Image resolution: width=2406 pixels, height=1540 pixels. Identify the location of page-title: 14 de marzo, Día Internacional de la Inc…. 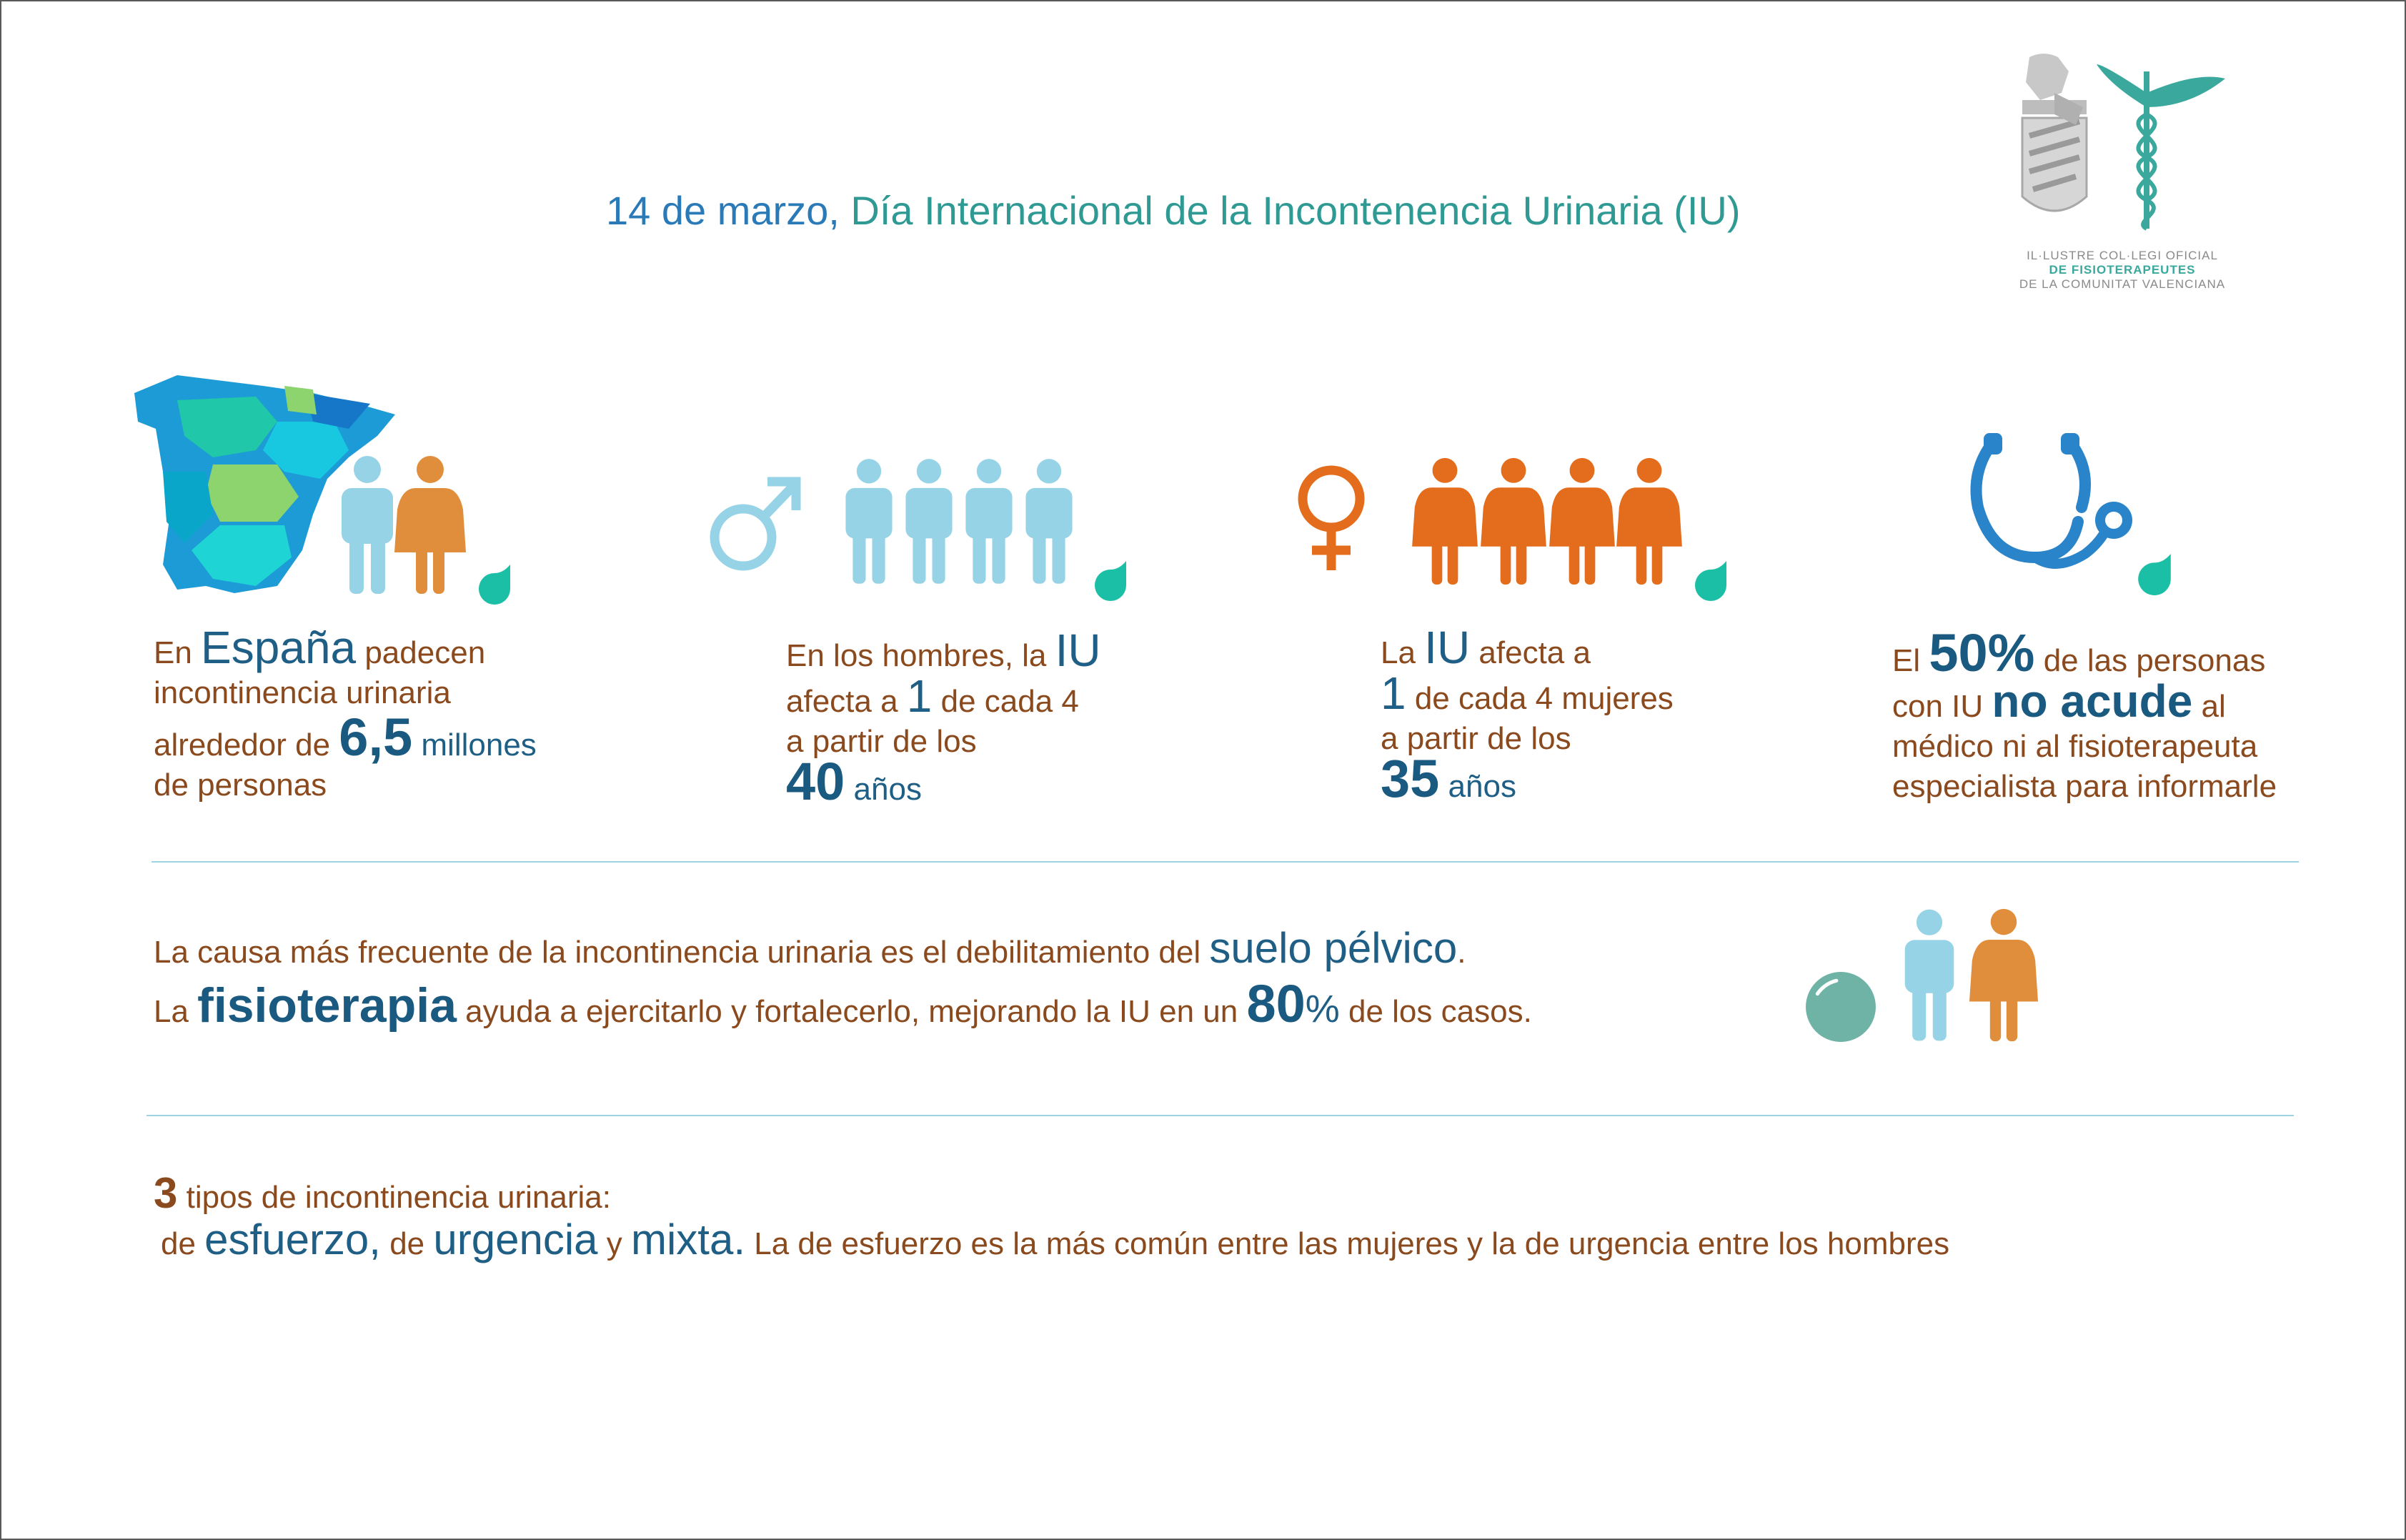
(1173, 210).